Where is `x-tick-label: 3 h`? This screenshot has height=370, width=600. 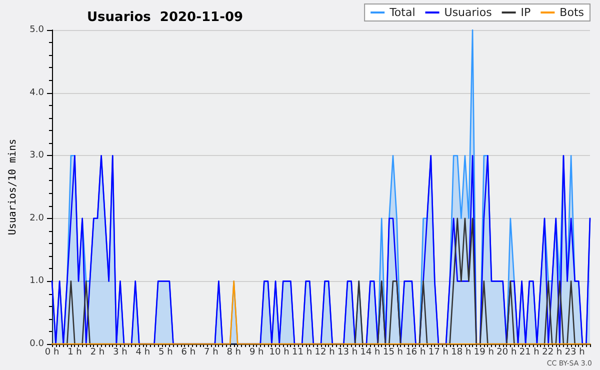
x-tick-label: 3 h is located at coordinates (120, 353).